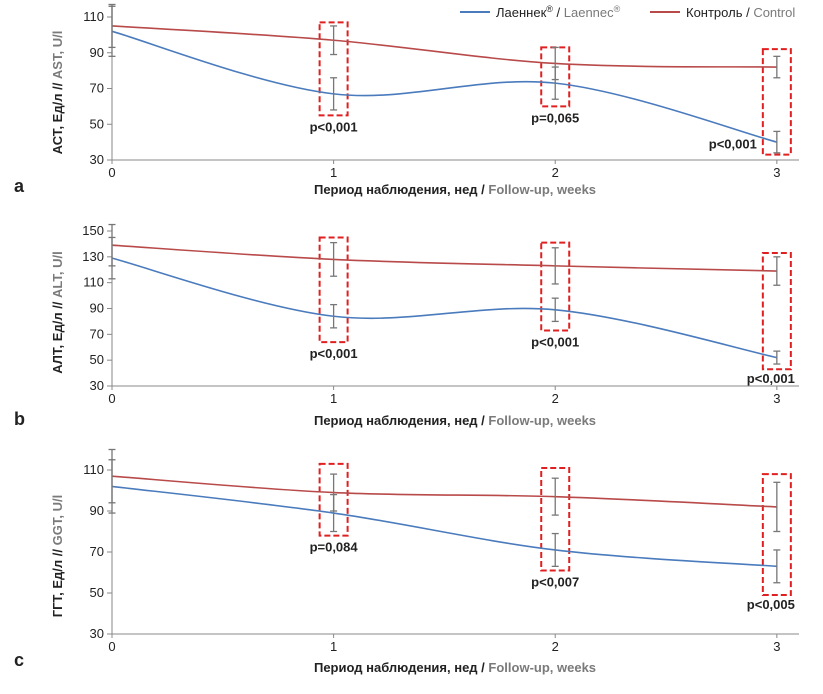 The width and height of the screenshot is (823, 694). What do you see at coordinates (771, 604) in the screenshot?
I see `p-value-label: p<0,005` at bounding box center [771, 604].